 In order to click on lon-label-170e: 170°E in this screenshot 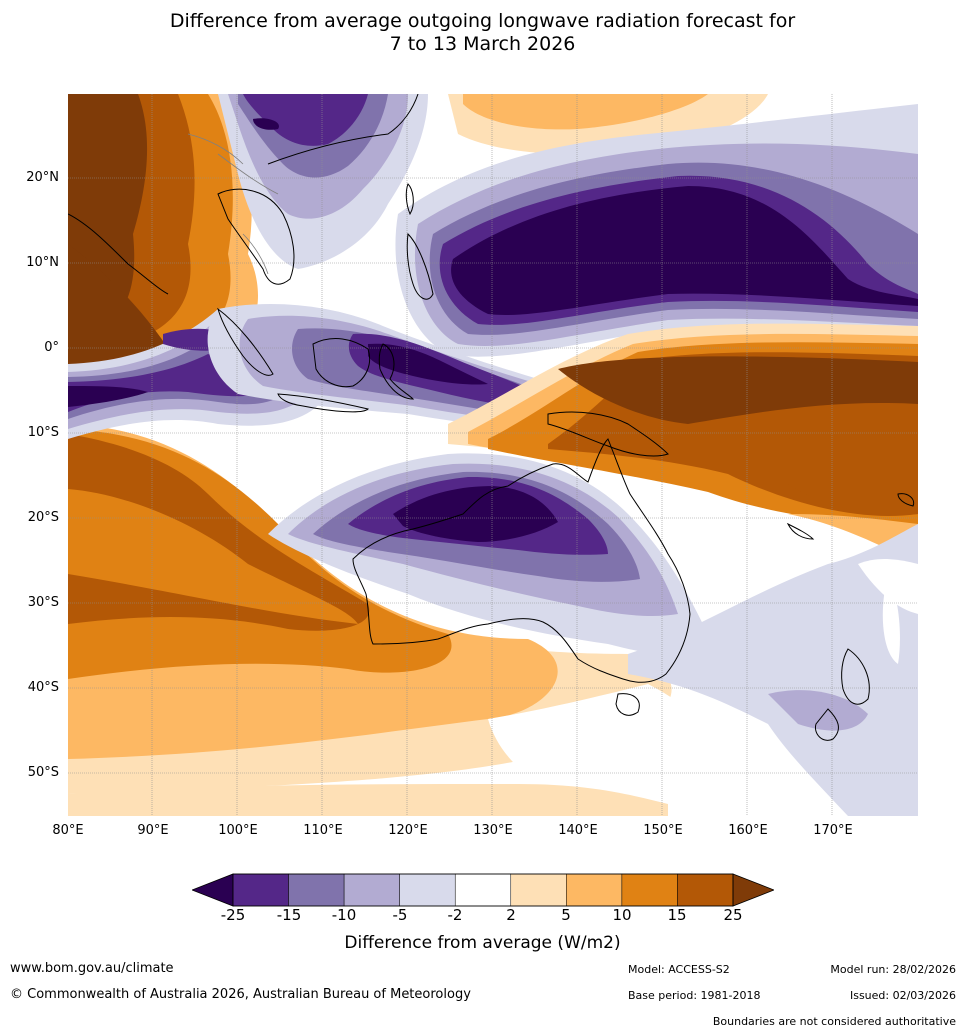, I will do `click(833, 830)`.